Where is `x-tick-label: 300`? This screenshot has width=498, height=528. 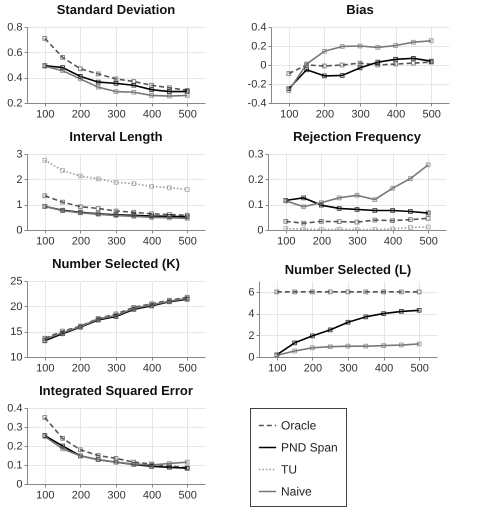
x-tick-label: 300 is located at coordinates (360, 114).